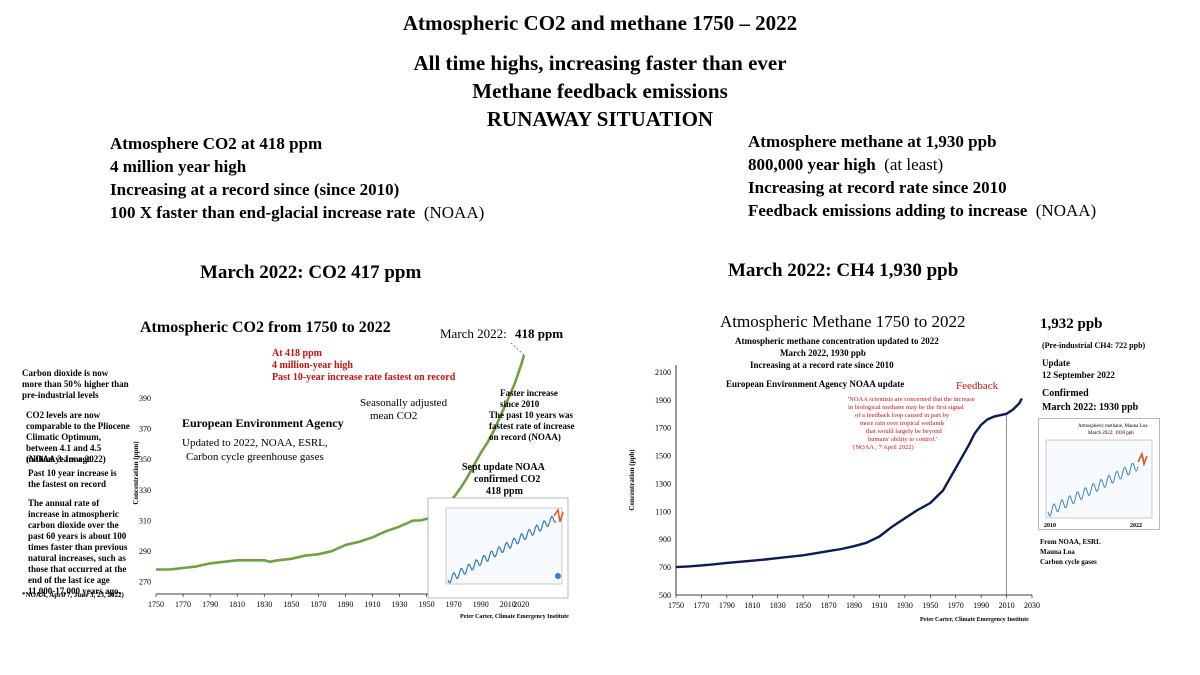 The width and height of the screenshot is (1200, 675). What do you see at coordinates (1071, 324) in the screenshot?
I see `ch4-value-label: 1,932 ppb` at bounding box center [1071, 324].